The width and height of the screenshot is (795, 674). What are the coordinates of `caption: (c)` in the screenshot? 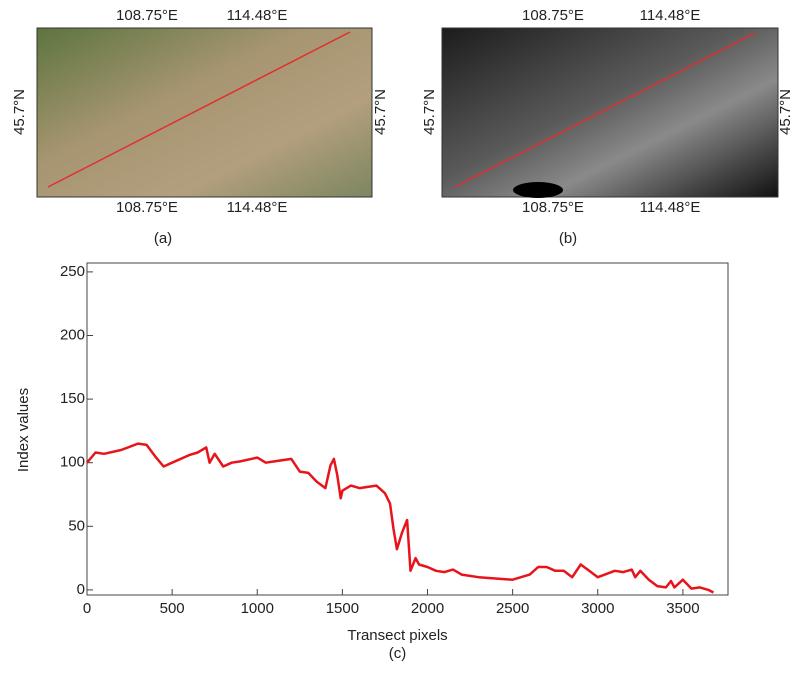 It's located at (398, 653).